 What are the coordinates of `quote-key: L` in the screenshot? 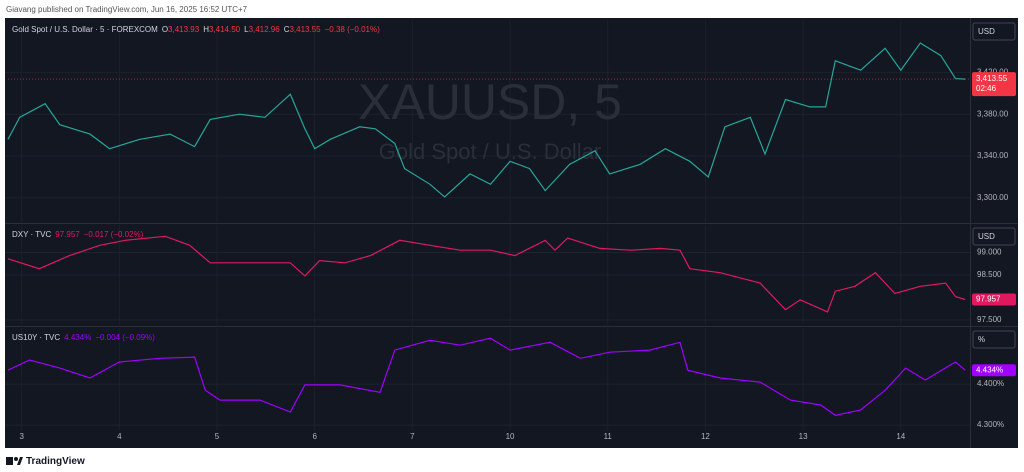 It's located at (246, 29).